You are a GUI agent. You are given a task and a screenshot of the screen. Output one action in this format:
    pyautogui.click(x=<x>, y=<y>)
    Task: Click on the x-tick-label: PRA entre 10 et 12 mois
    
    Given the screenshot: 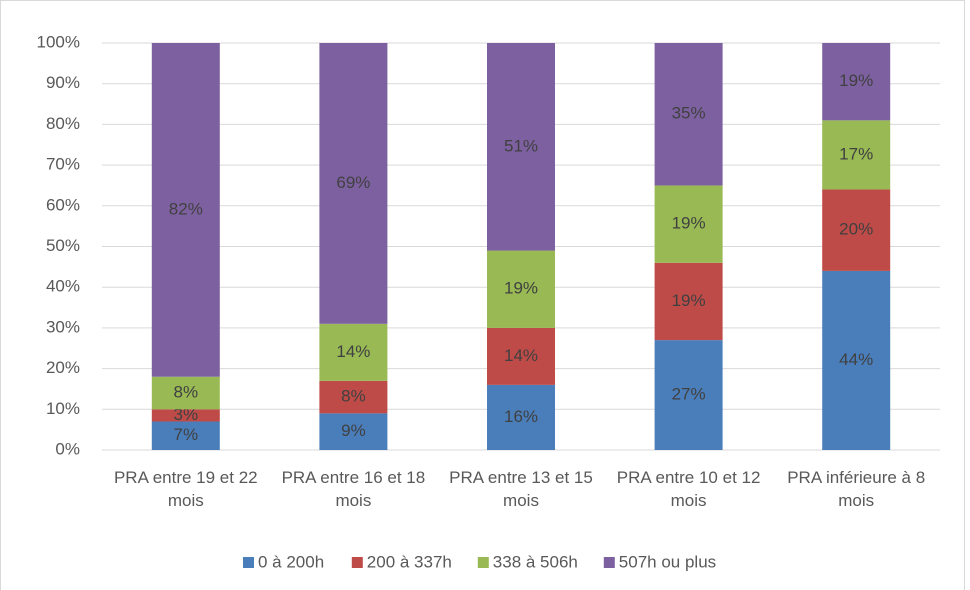 What is the action you would take?
    pyautogui.click(x=688, y=489)
    